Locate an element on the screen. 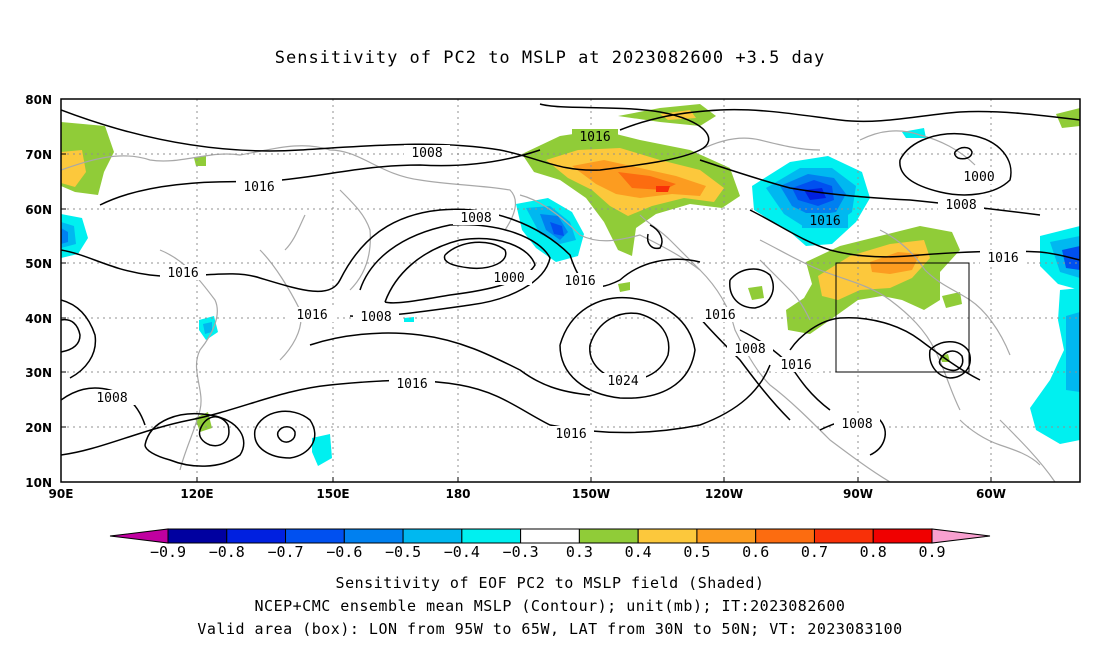 The width and height of the screenshot is (1100, 650). colorbar-label: 0.7 is located at coordinates (814, 552).